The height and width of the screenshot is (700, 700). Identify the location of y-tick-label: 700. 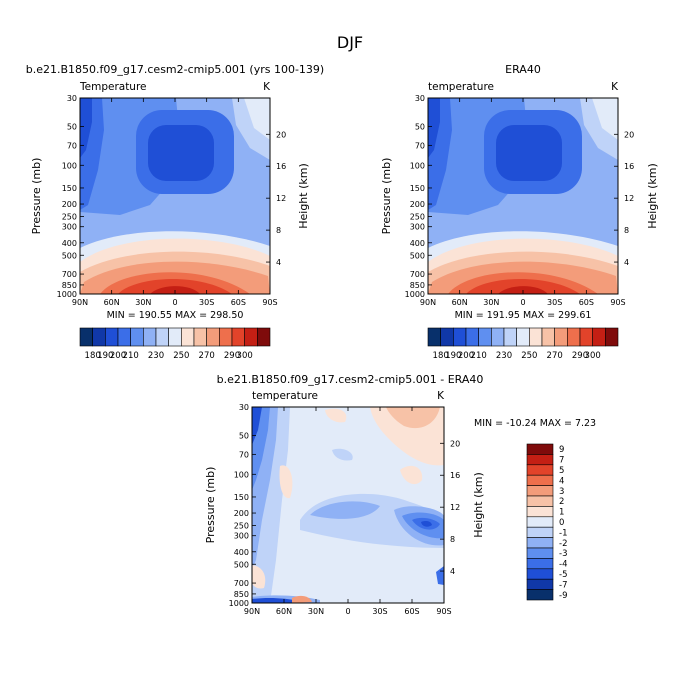
(241, 583).